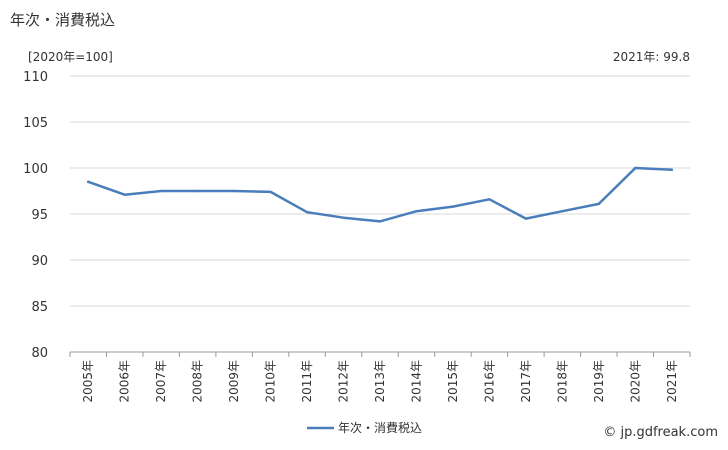 Image resolution: width=728 pixels, height=450 pixels. Describe the element at coordinates (526, 381) in the screenshot. I see `x-tick-label: 2017年` at that location.